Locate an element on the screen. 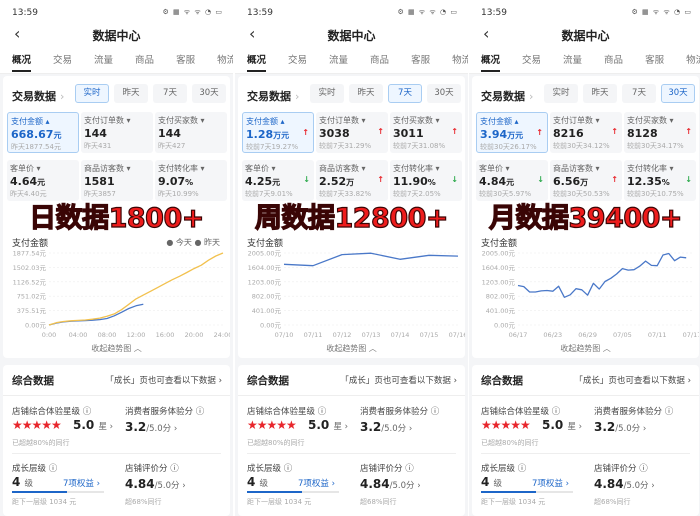 The image size is (700, 516). metric-compare: 较前30天50.53% is located at coordinates (581, 194).